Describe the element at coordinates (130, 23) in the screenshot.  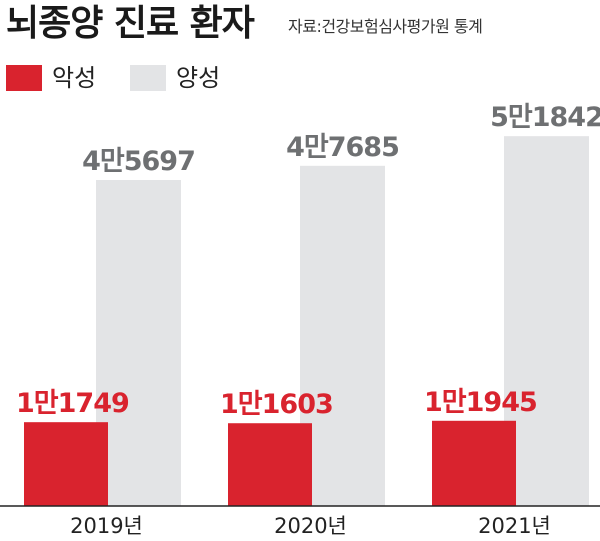
I see `chart-title: 뇌종양 진료 환자` at that location.